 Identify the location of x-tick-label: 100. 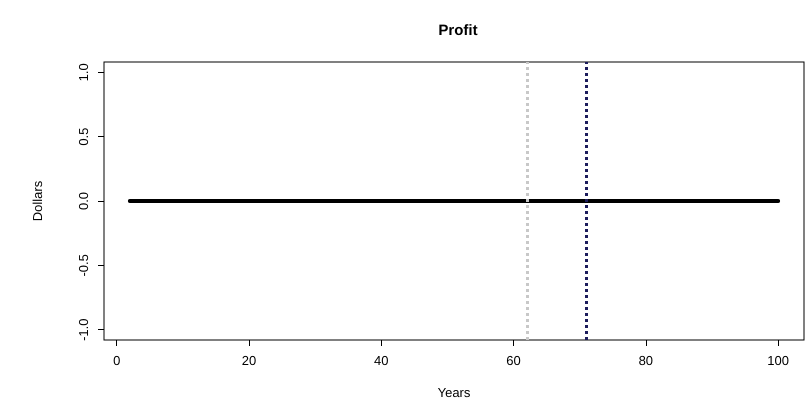
(778, 360).